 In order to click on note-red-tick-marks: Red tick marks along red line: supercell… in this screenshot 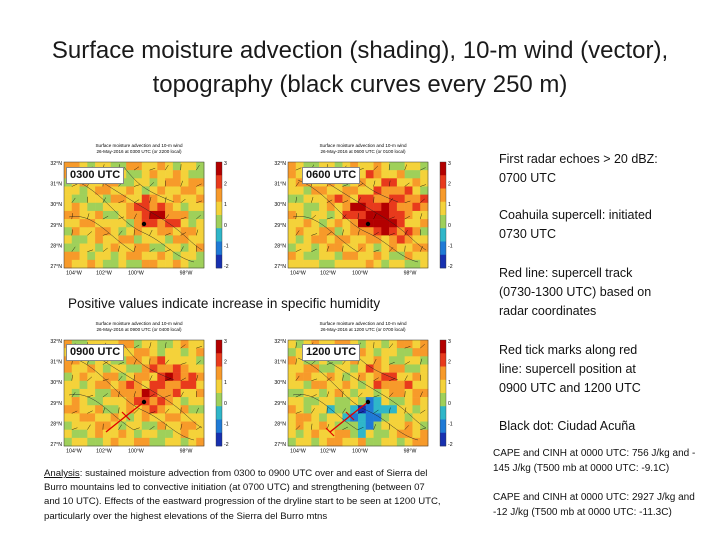, I will do `click(570, 369)`.